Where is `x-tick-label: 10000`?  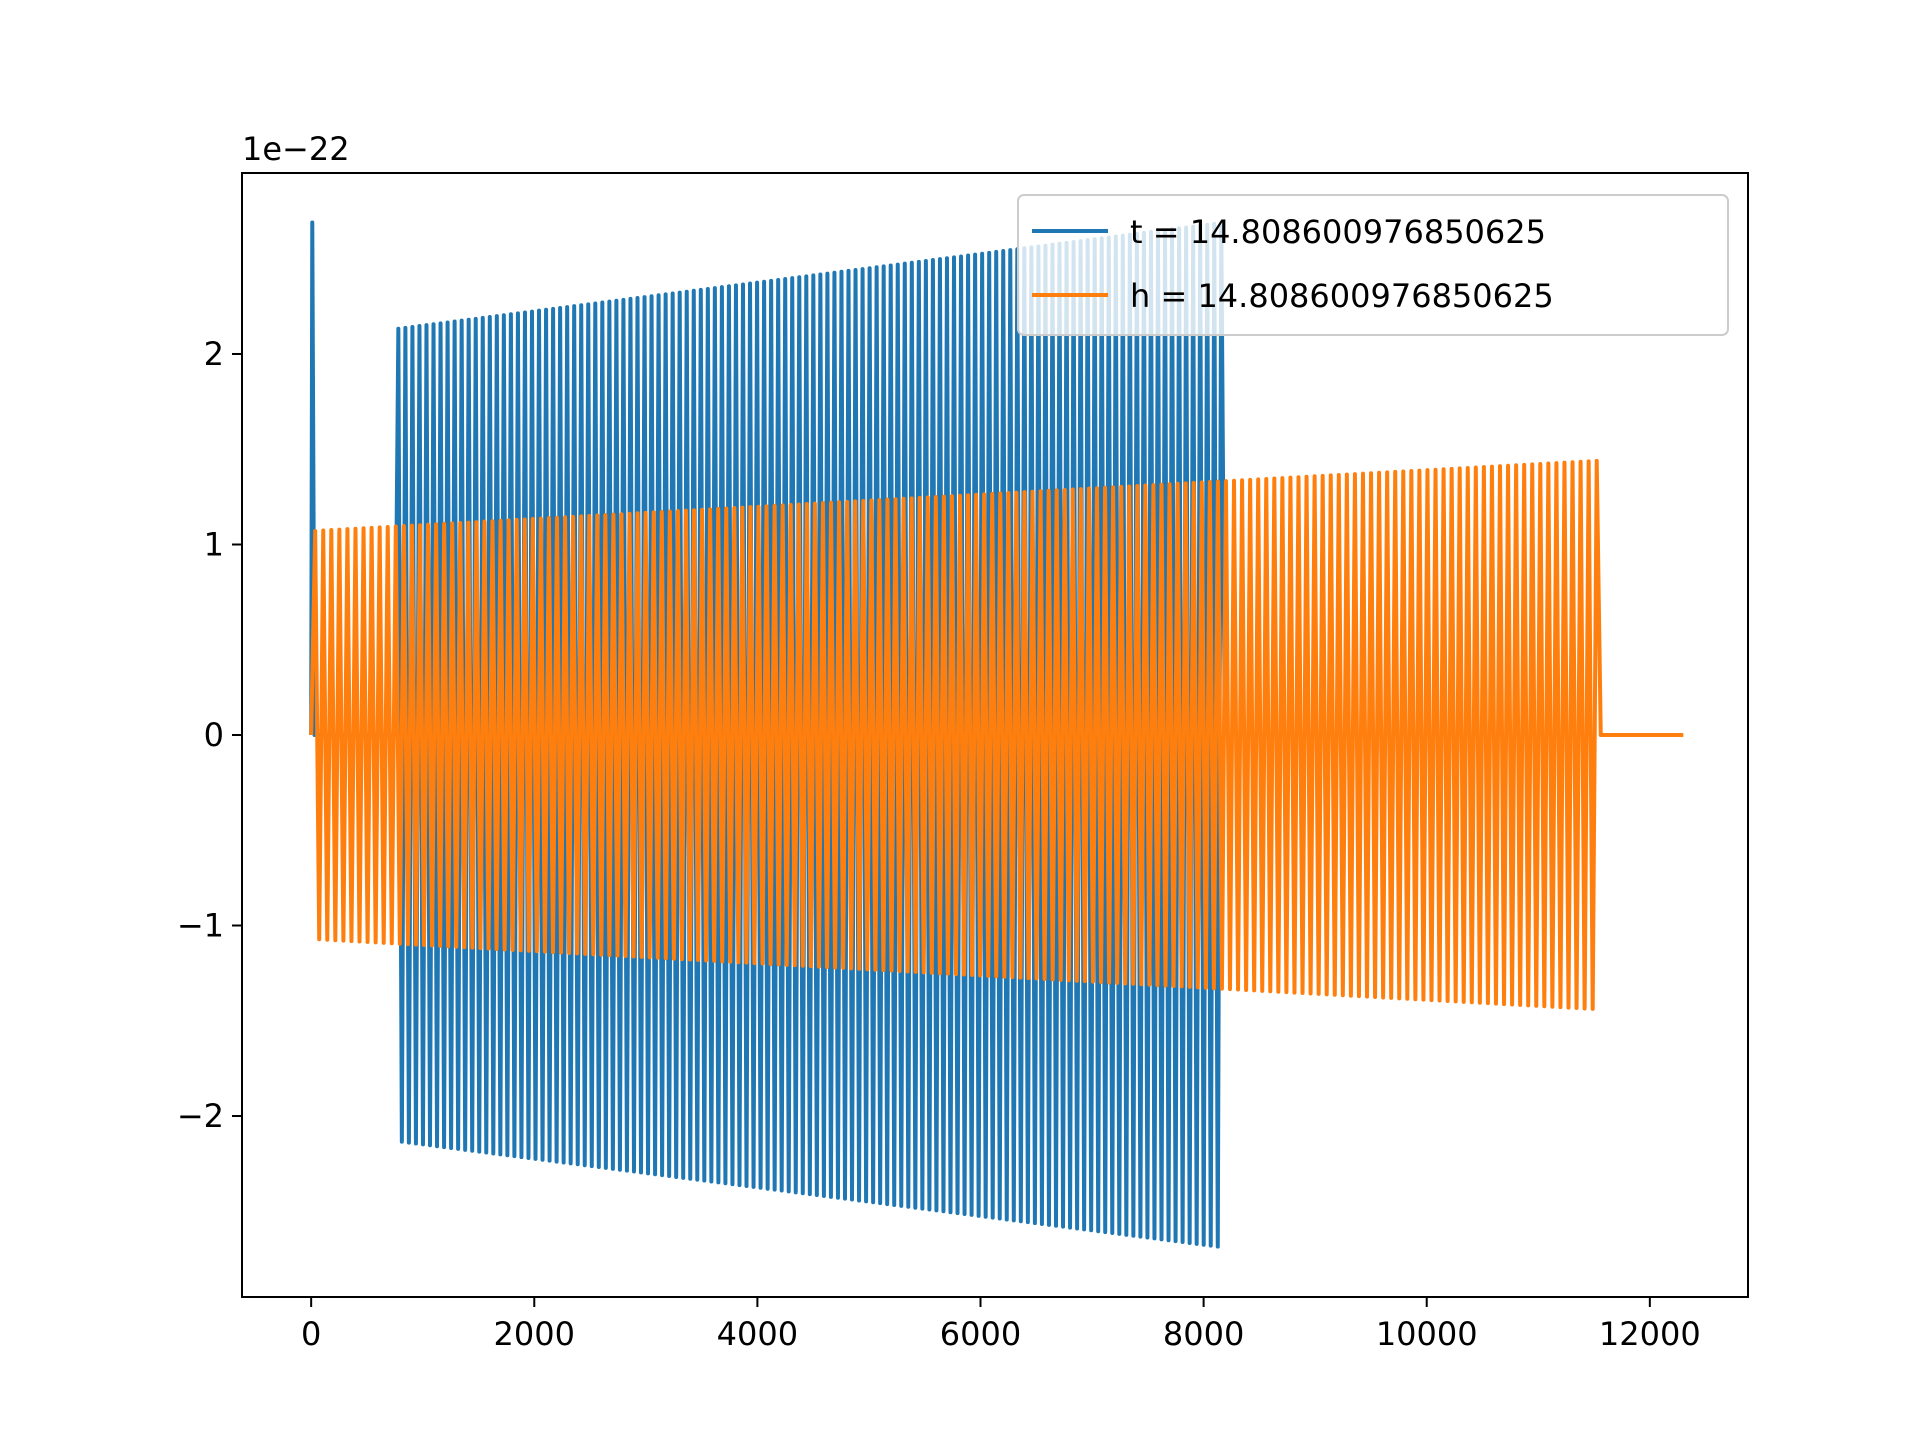 x-tick-label: 10000 is located at coordinates (1427, 1334).